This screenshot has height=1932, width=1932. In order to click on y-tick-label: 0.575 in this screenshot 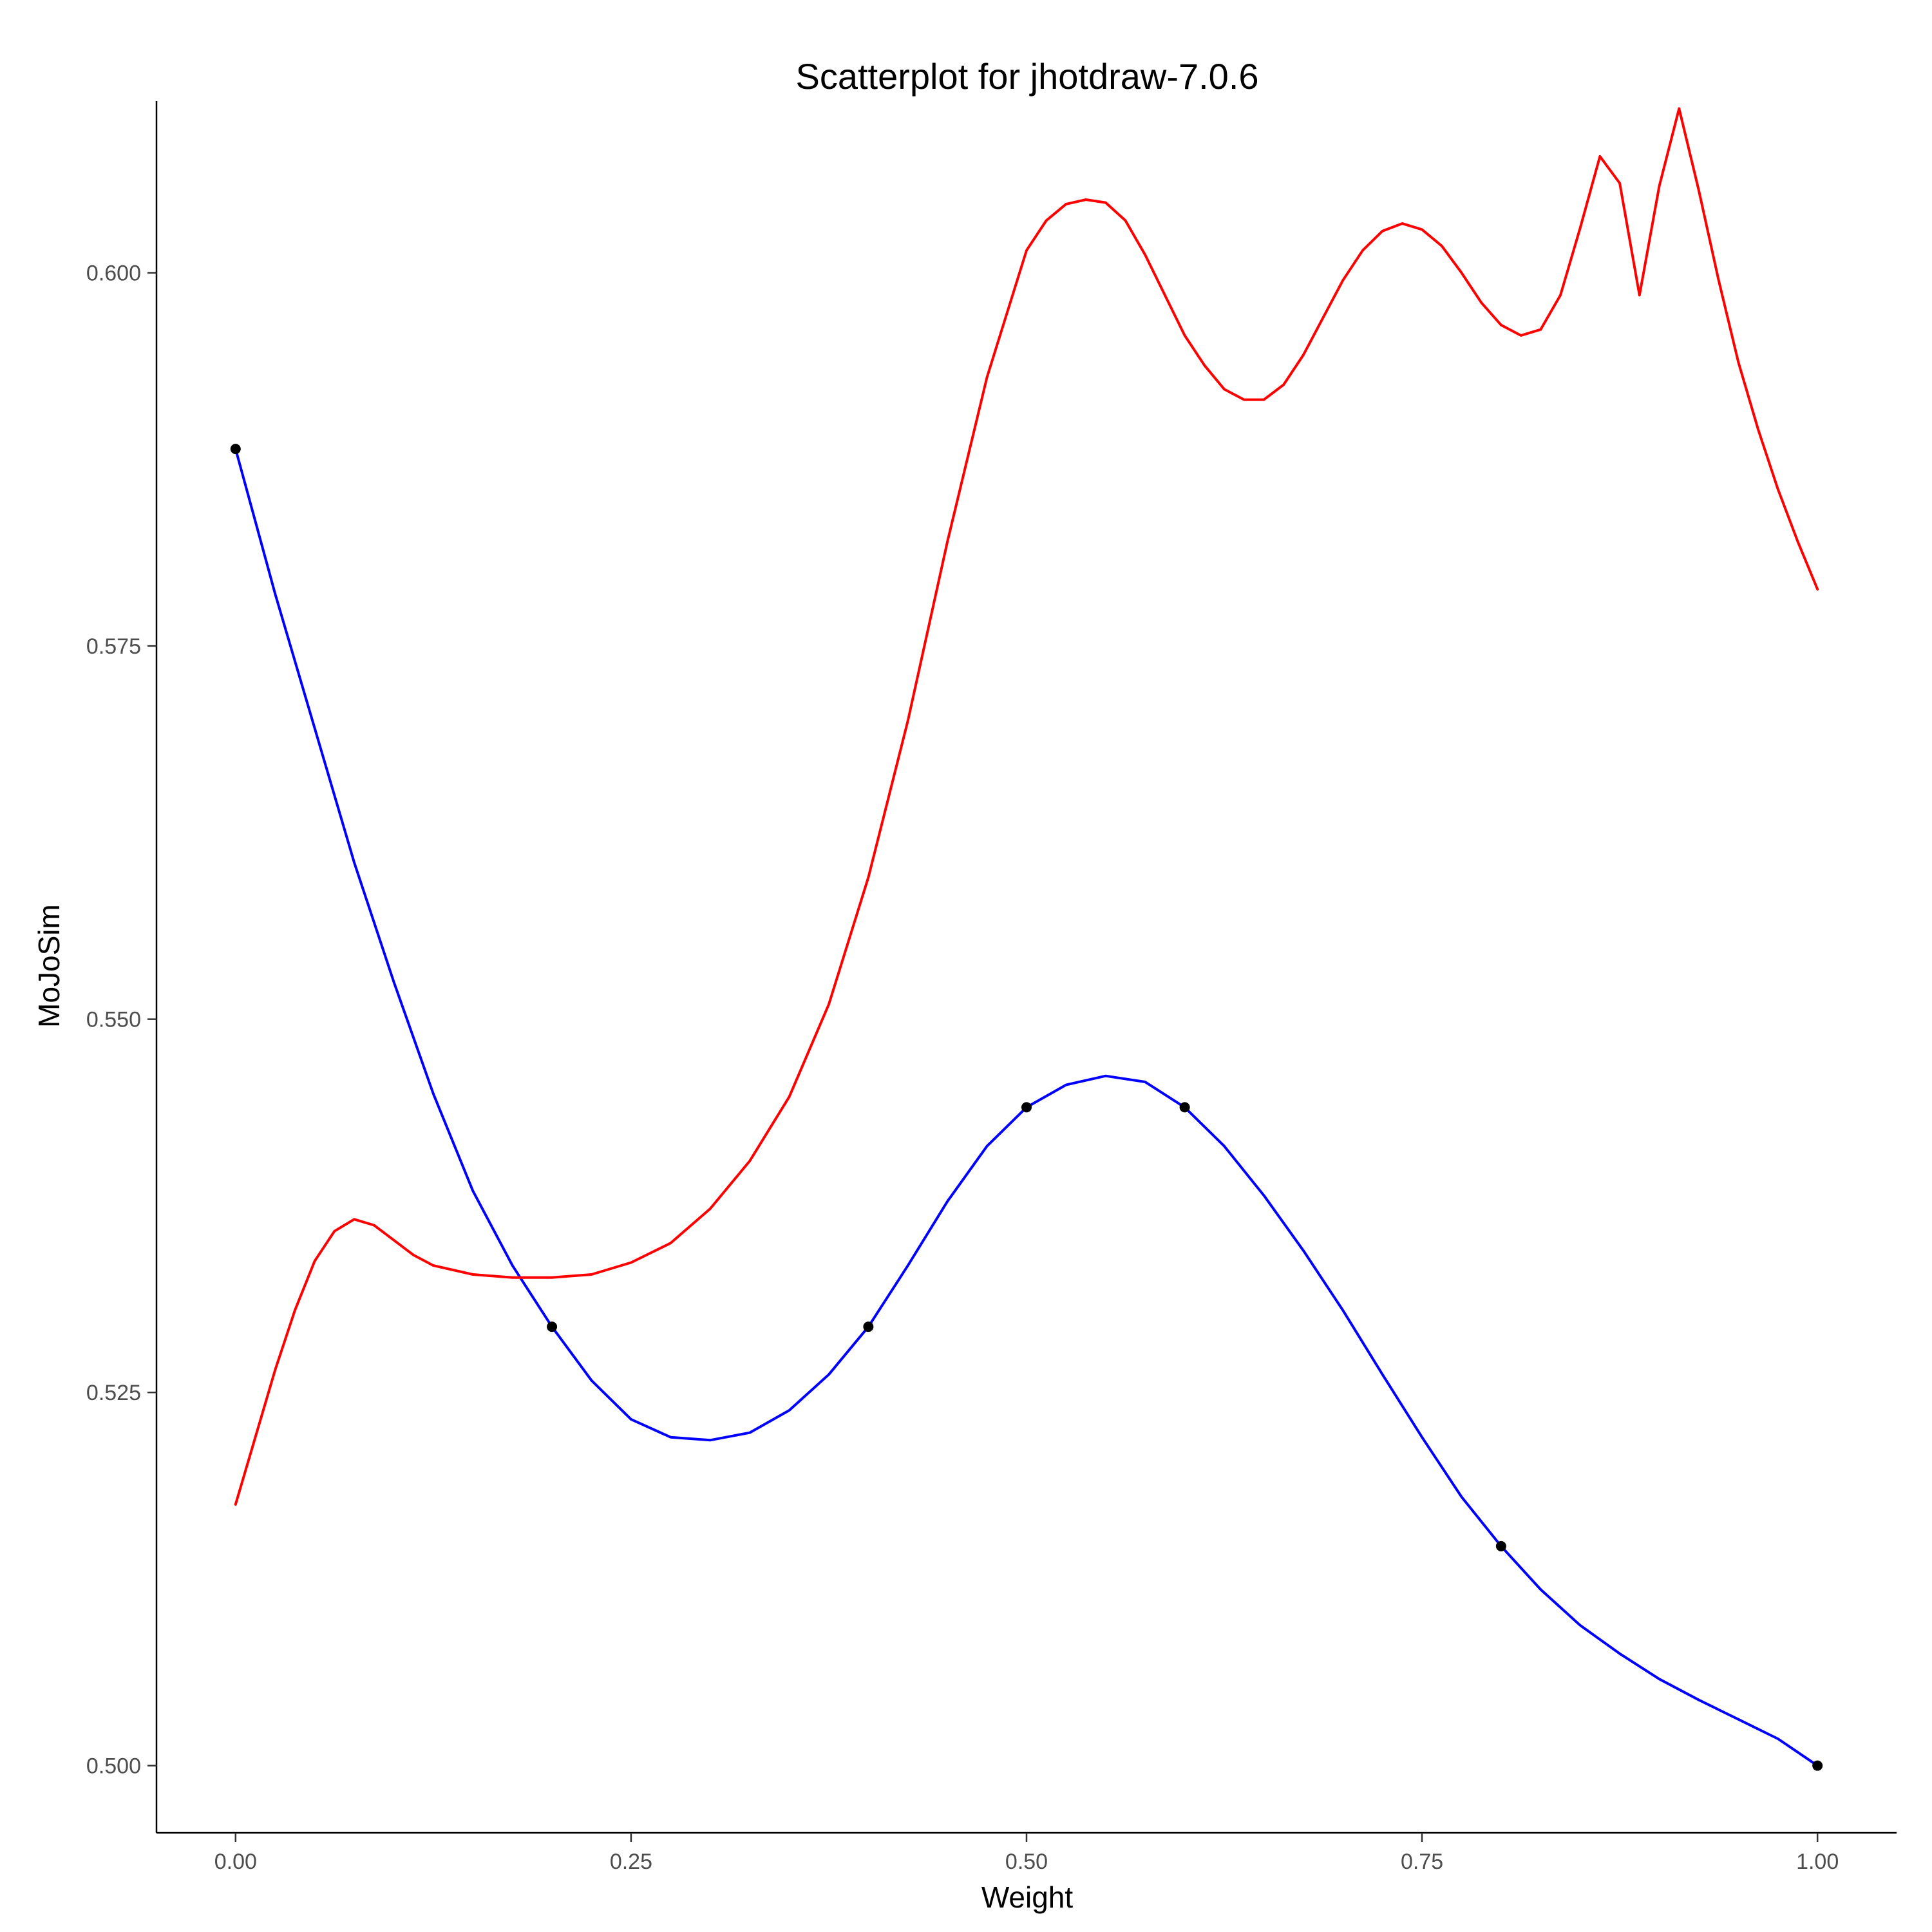, I will do `click(113, 646)`.